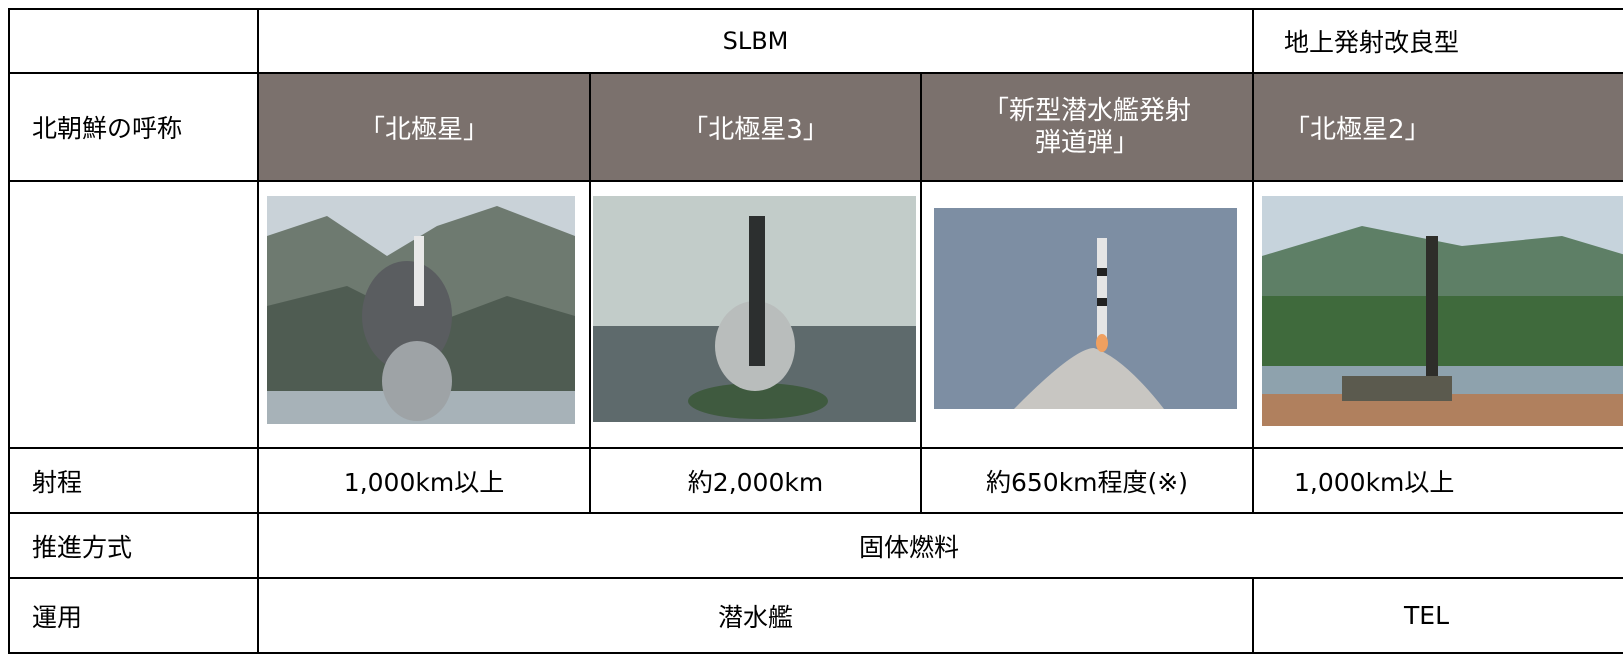  I want to click on range-cell: 約650km程度(※), so click(1087, 480).